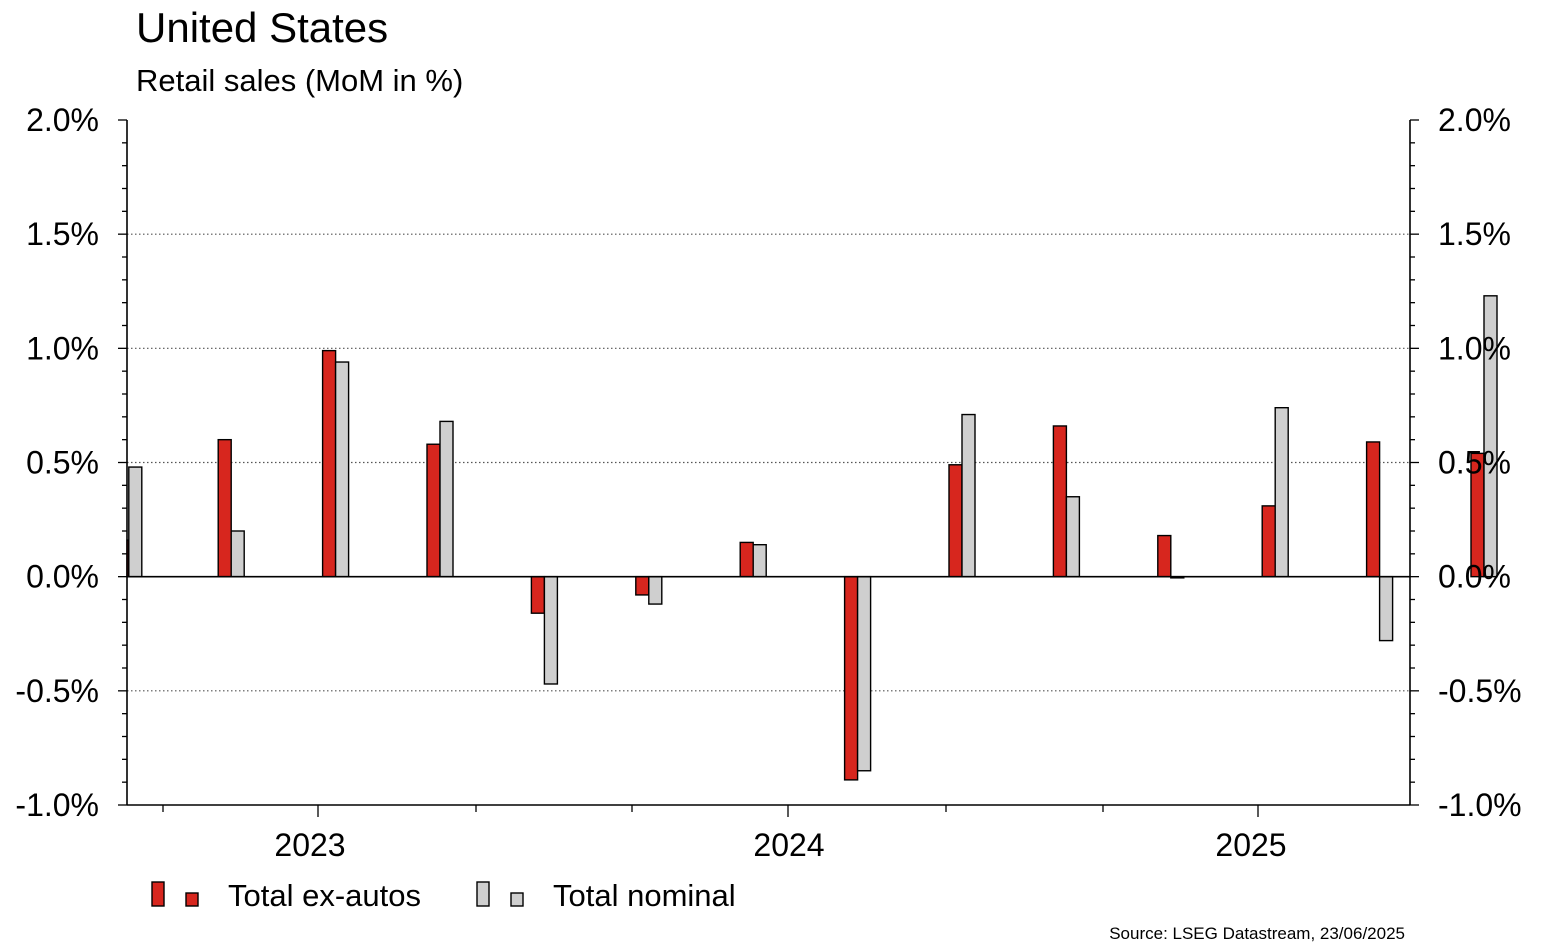  Describe the element at coordinates (517, 899) in the screenshot. I see `legend-swatch-nominal-small` at that location.